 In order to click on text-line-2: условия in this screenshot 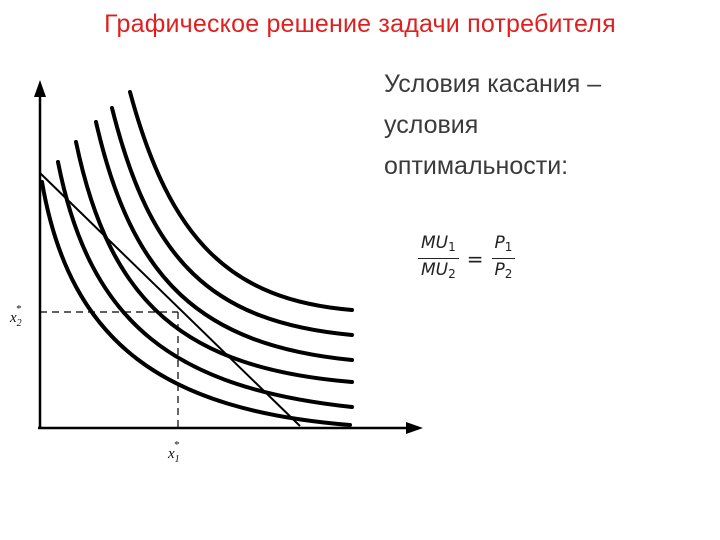, I will do `click(431, 125)`.